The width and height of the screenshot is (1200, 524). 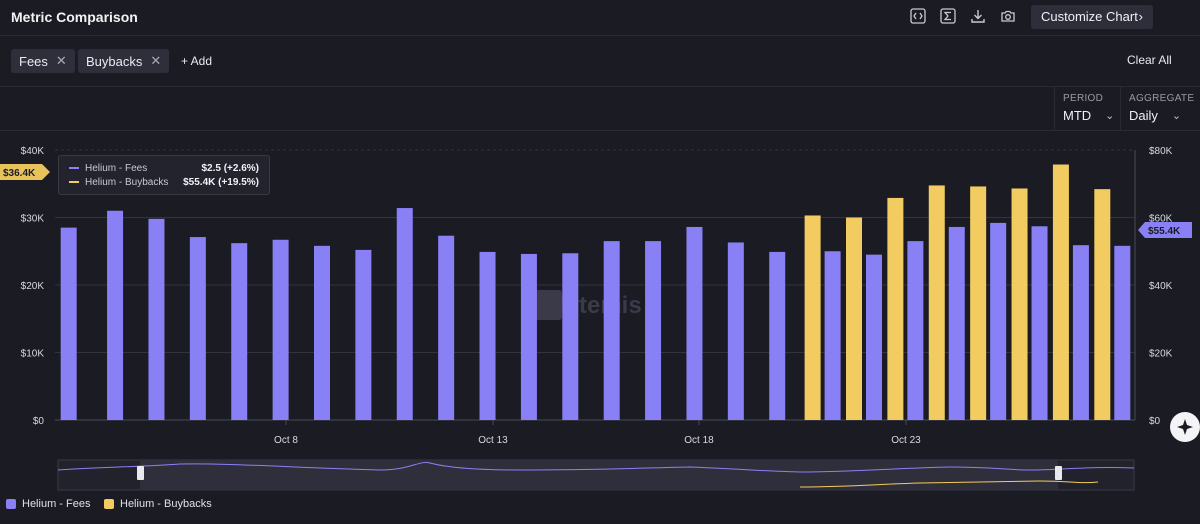 I want to click on right-axis-badge-text: $55.4K, so click(x=1164, y=231).